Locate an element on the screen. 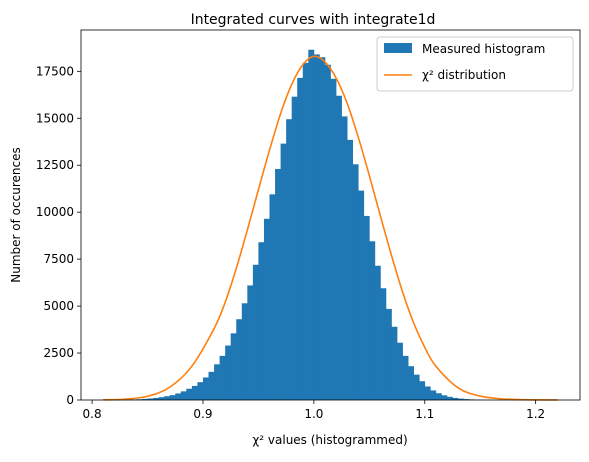 This screenshot has width=589, height=462. x-axis-label: χ² values (histogrammed) is located at coordinates (329, 440).